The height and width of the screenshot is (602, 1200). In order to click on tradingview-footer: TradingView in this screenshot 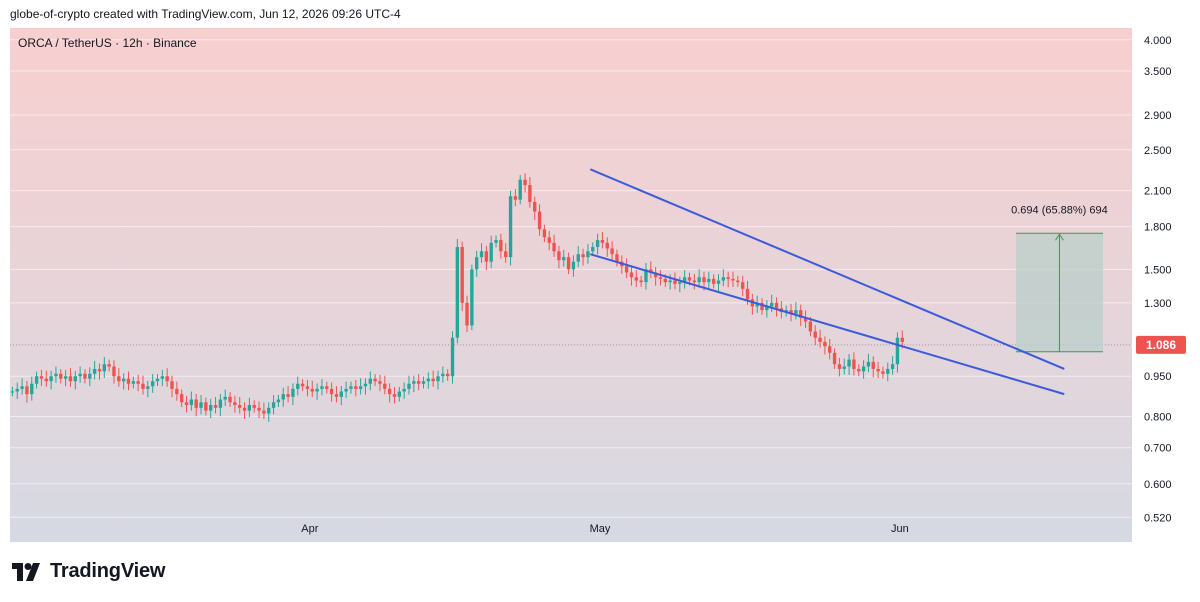, I will do `click(88, 571)`.